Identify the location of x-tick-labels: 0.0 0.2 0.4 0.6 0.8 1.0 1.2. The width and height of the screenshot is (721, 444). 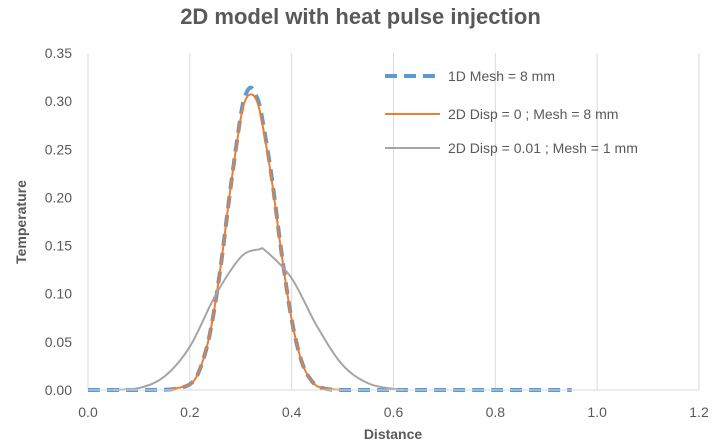
(393, 412).